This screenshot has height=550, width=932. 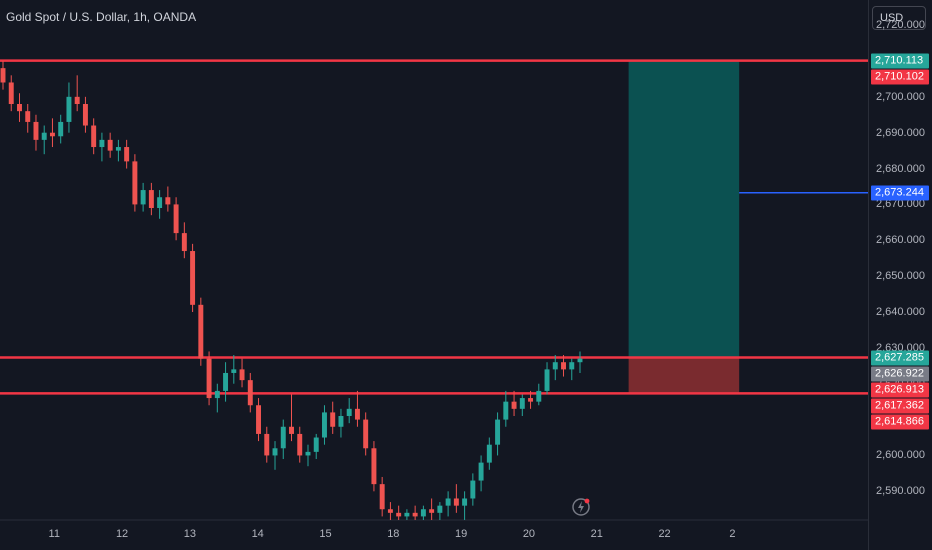 What do you see at coordinates (900, 25) in the screenshot?
I see `y-tick-label: 2,720.000` at bounding box center [900, 25].